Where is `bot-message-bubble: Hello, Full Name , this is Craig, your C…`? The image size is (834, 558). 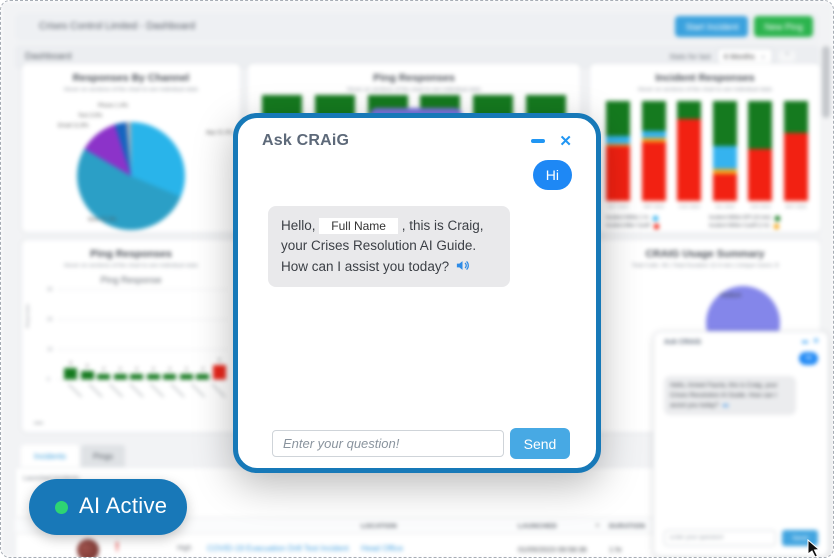
bot-message-bubble: Hello, Full Name , this is Craig, your C… is located at coordinates (389, 246).